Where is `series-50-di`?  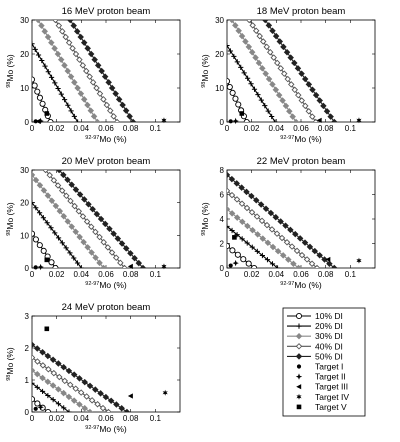 series-50-di is located at coordinates (81, 376).